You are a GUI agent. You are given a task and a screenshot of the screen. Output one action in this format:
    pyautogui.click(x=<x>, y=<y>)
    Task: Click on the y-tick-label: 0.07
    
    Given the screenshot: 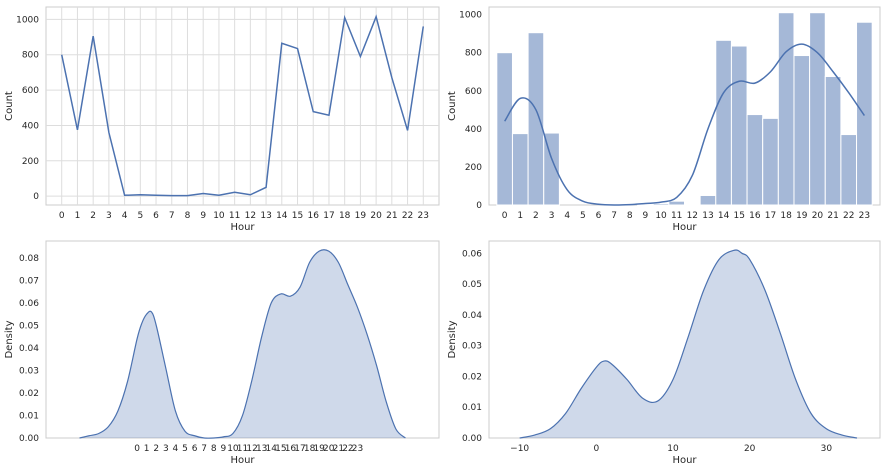 What is the action you would take?
    pyautogui.click(x=29, y=281)
    